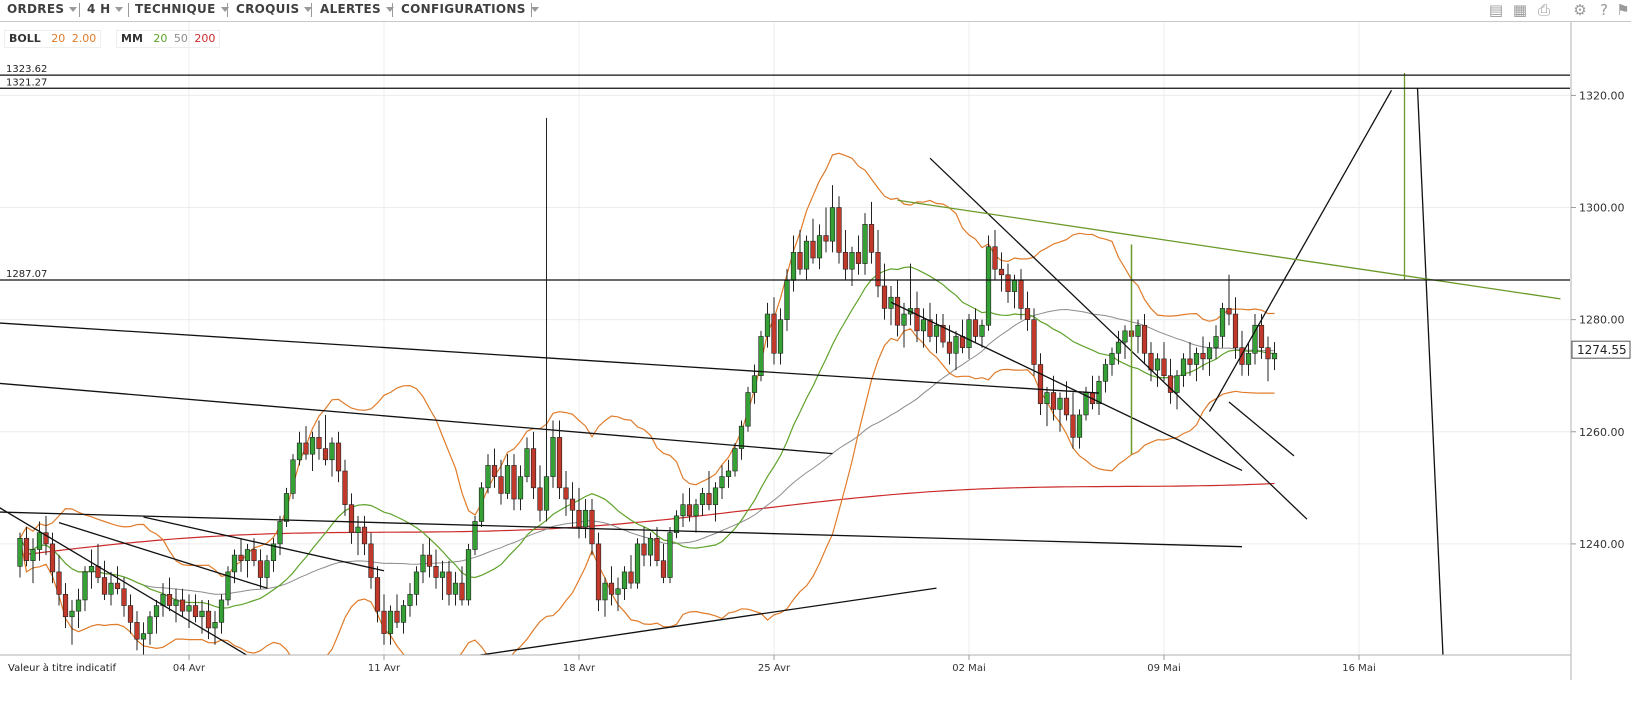 Image resolution: width=1631 pixels, height=705 pixels. Describe the element at coordinates (470, 9) in the screenshot. I see `menu-configurations: CONFIGURATIONS` at that location.